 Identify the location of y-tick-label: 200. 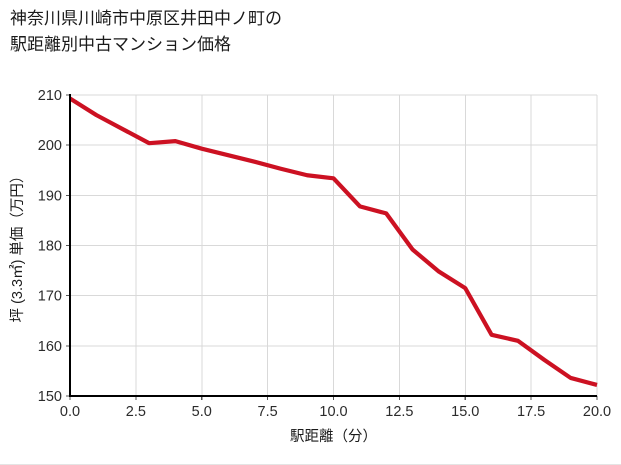
(50, 146).